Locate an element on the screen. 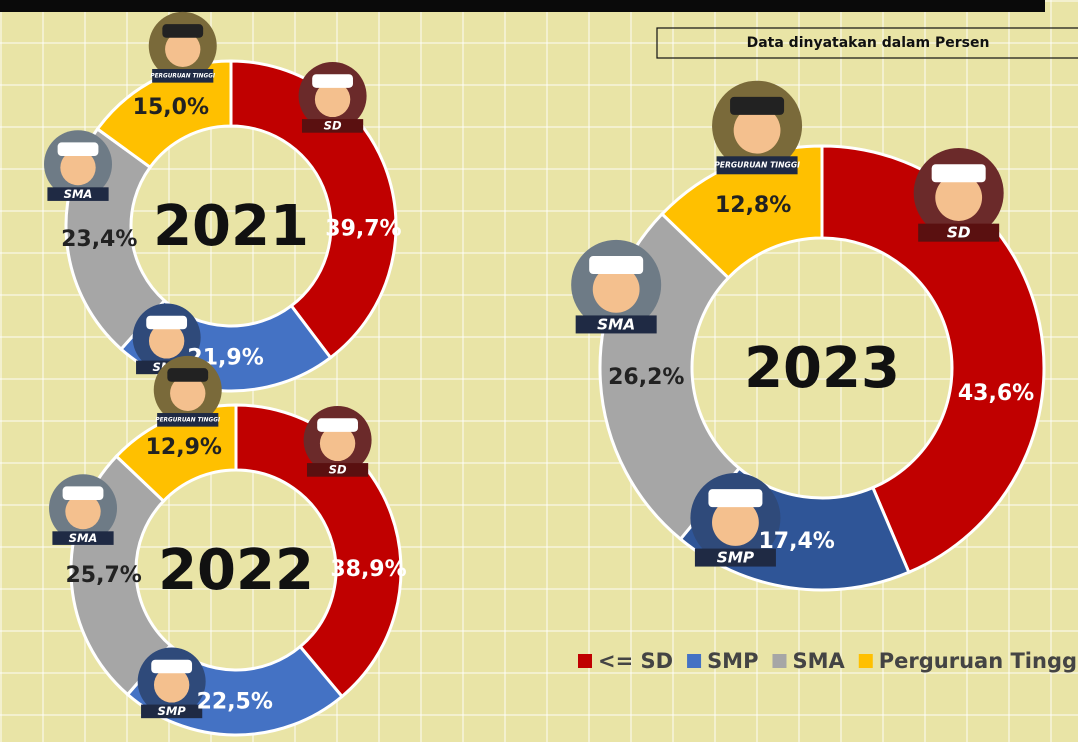  value-label: 22,5% is located at coordinates (235, 701).